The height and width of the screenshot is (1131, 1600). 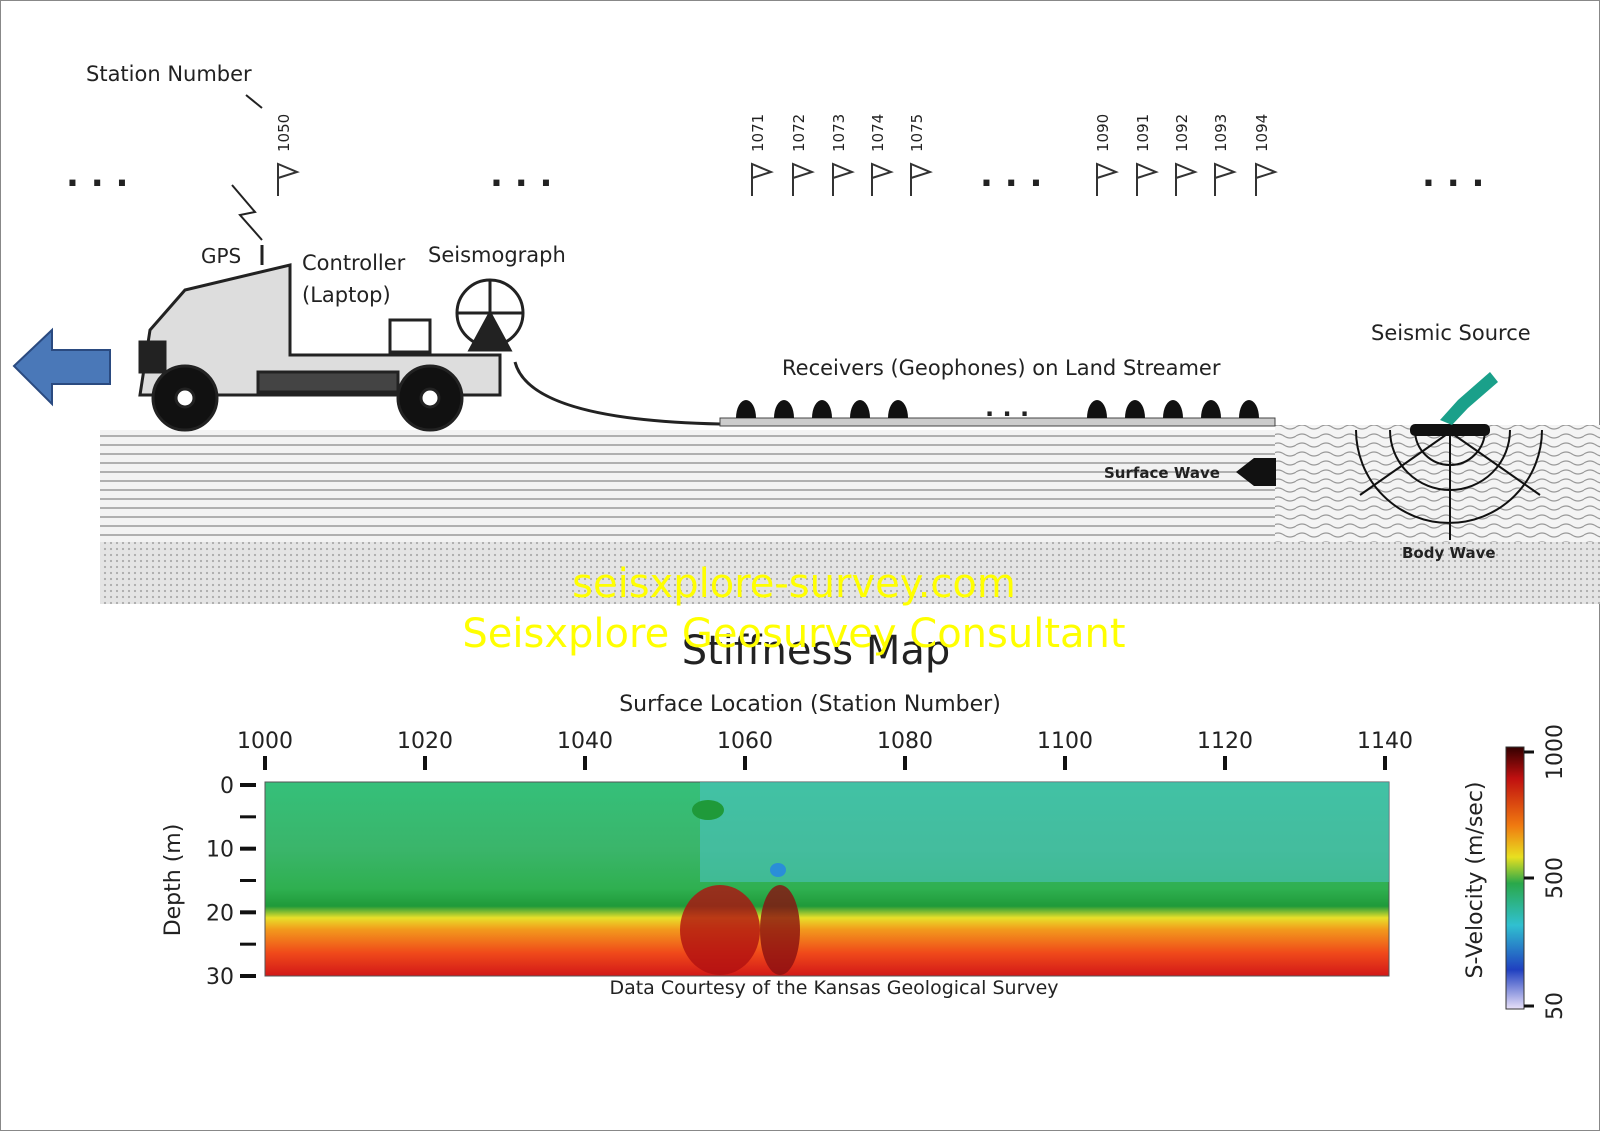 What do you see at coordinates (1143, 133) in the screenshot?
I see `station-label: 1091` at bounding box center [1143, 133].